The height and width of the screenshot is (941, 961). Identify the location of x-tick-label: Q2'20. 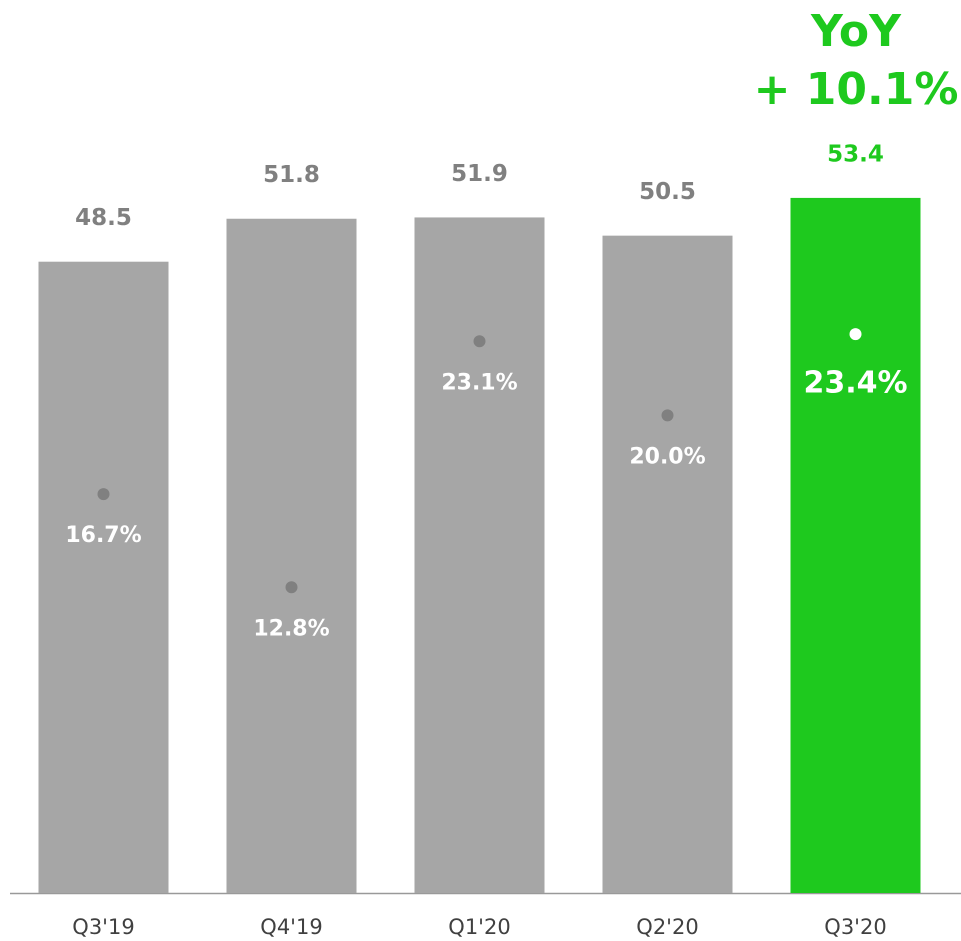
(667, 927).